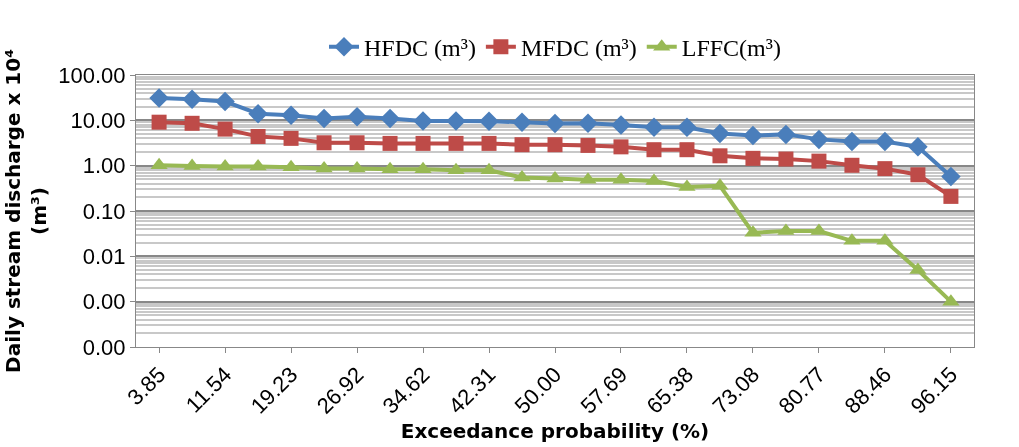  Describe the element at coordinates (25, 211) in the screenshot. I see `y-axis-title: Daily stream discharge x 10⁴ (m³)` at that location.